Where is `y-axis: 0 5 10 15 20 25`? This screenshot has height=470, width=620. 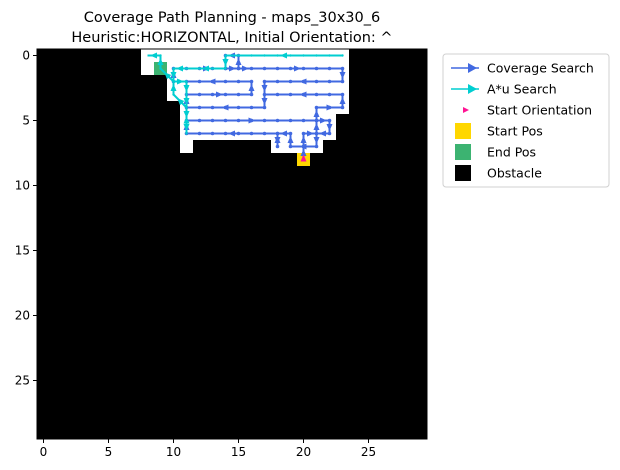 y-axis: 0 5 10 15 20 25 is located at coordinates (26, 218).